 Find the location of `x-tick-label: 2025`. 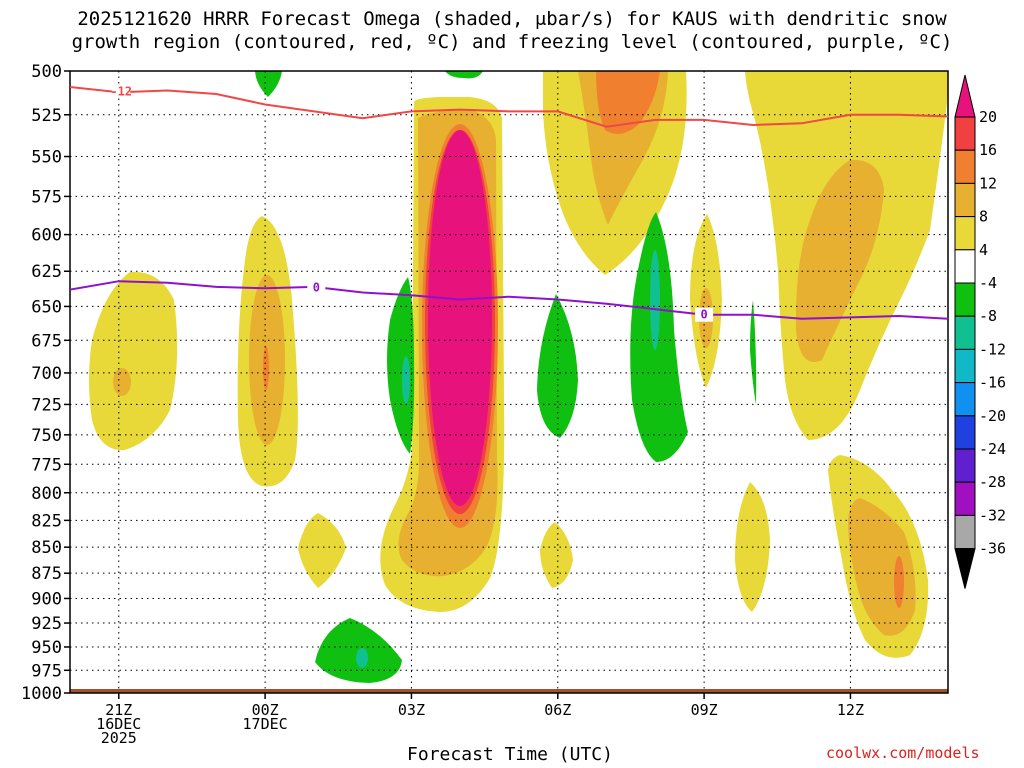

x-tick-label: 2025 is located at coordinates (119, 738).